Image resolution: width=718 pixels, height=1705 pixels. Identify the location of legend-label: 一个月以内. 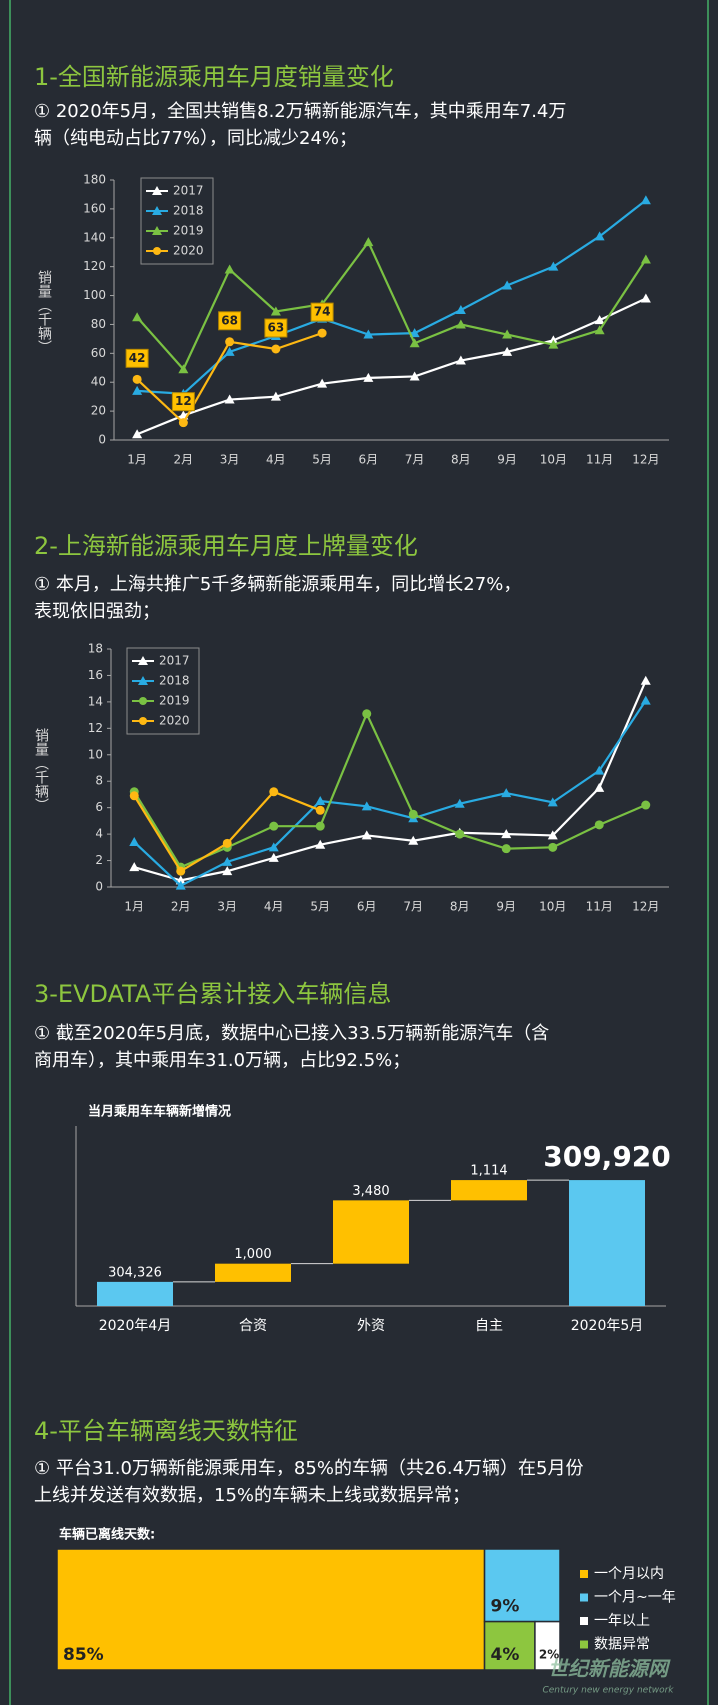
(629, 1574).